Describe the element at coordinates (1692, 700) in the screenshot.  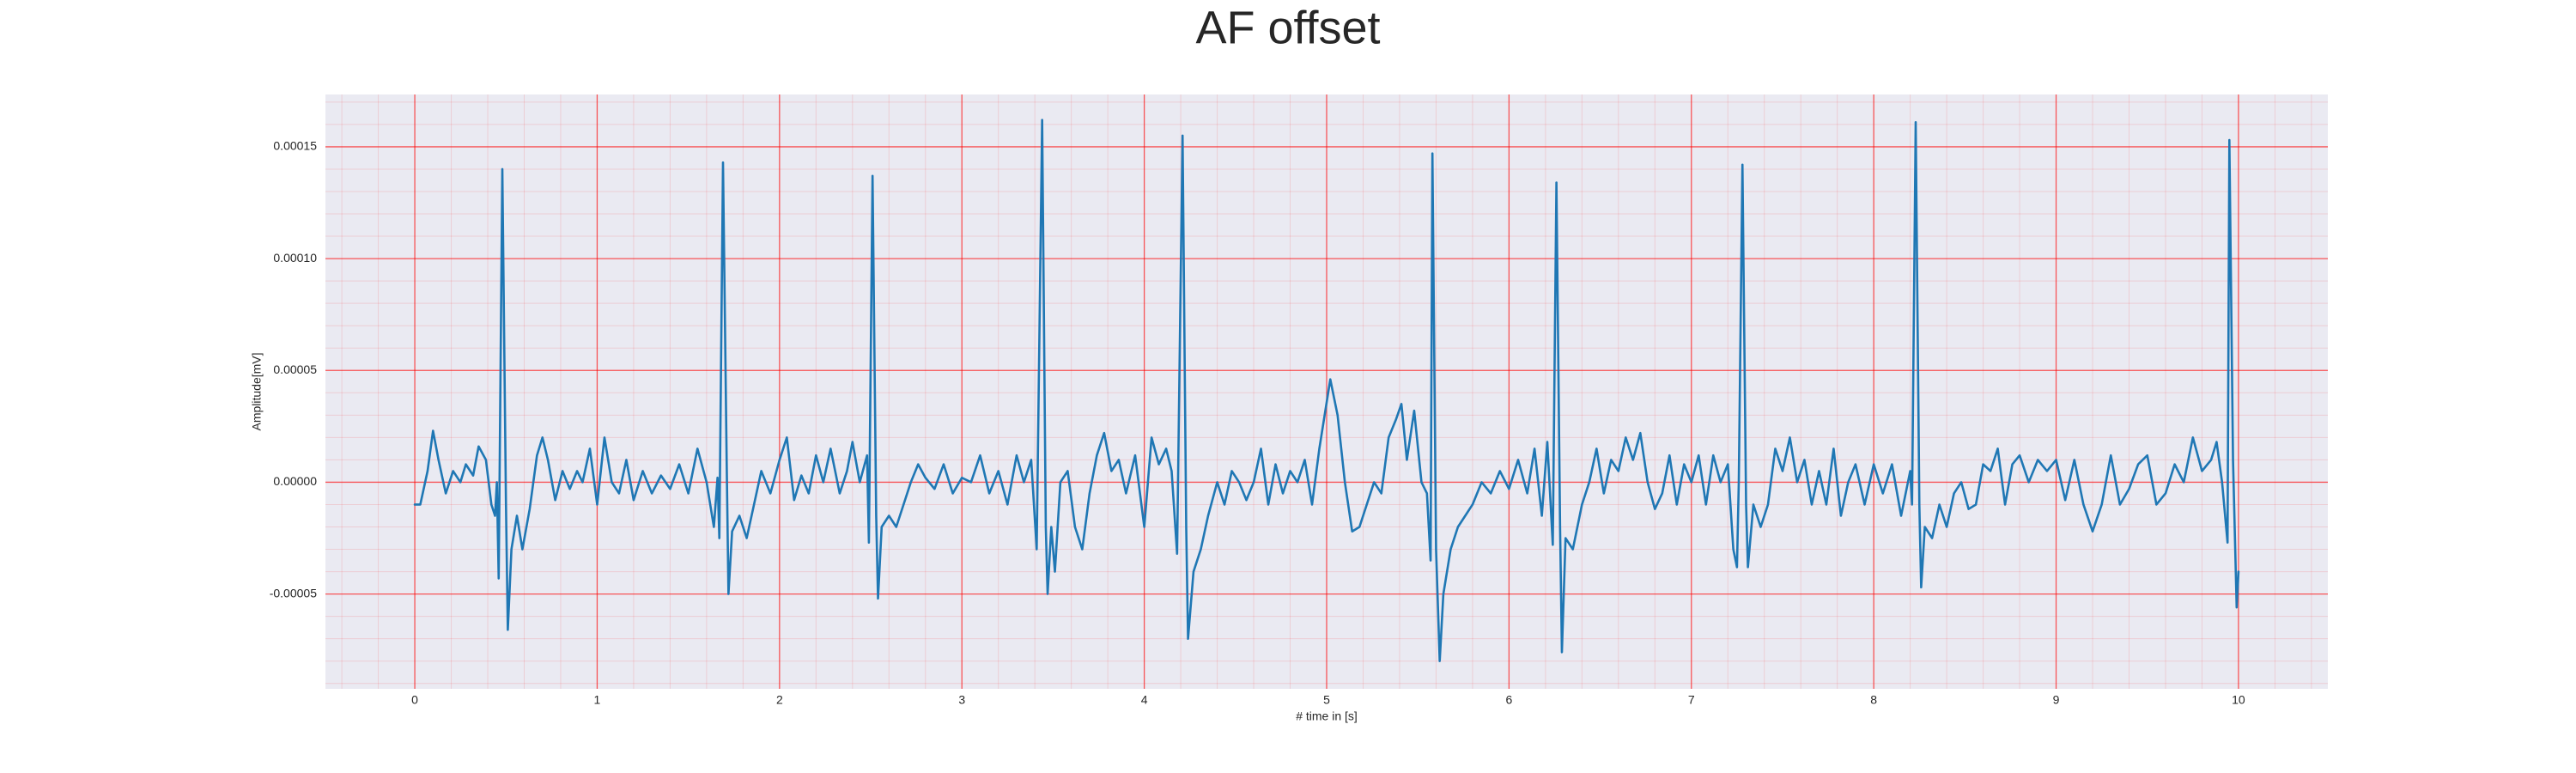
I see `x-tick-label: 7` at that location.